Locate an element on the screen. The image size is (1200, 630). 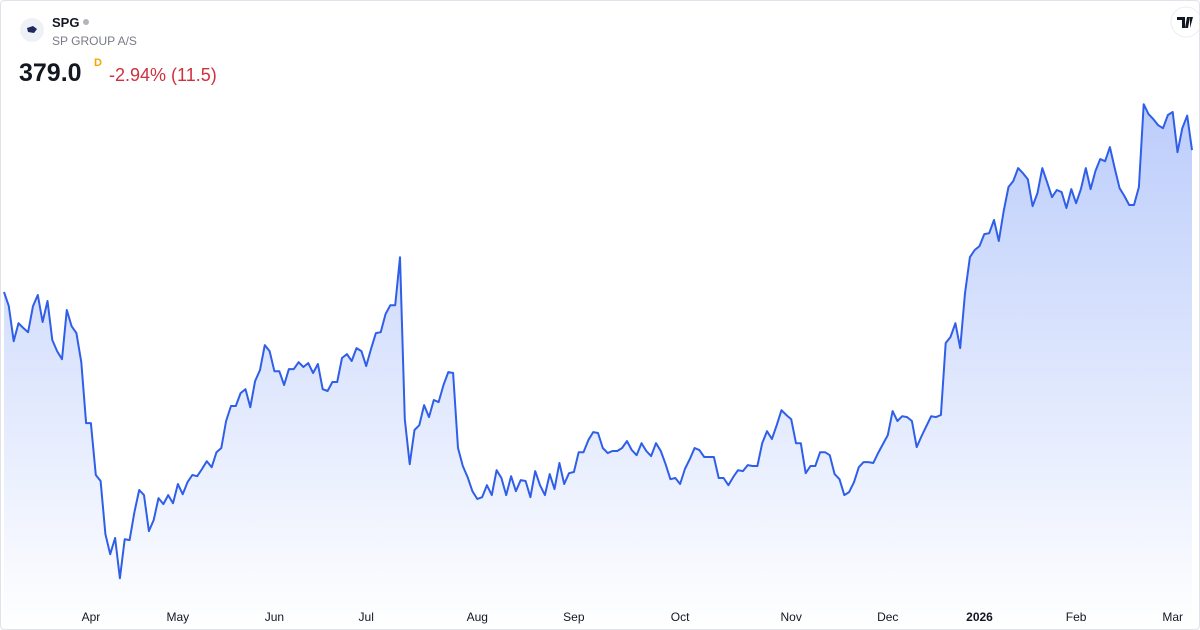
price: 379.0 is located at coordinates (50, 73).